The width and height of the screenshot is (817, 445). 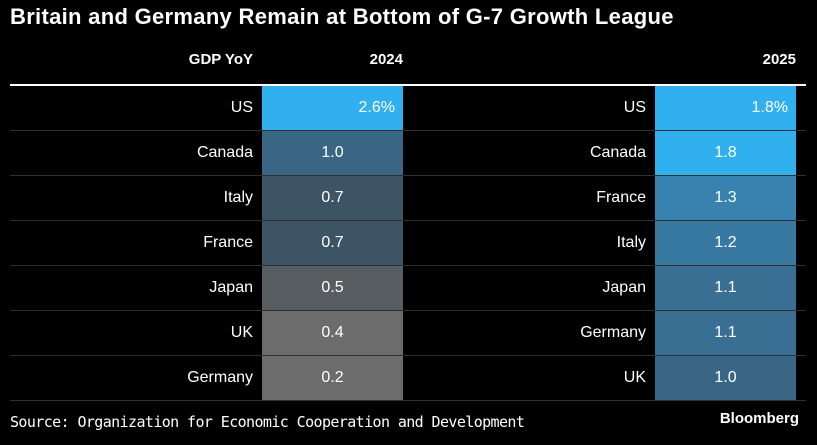 I want to click on value-cell-2024: 0.2, so click(x=332, y=378).